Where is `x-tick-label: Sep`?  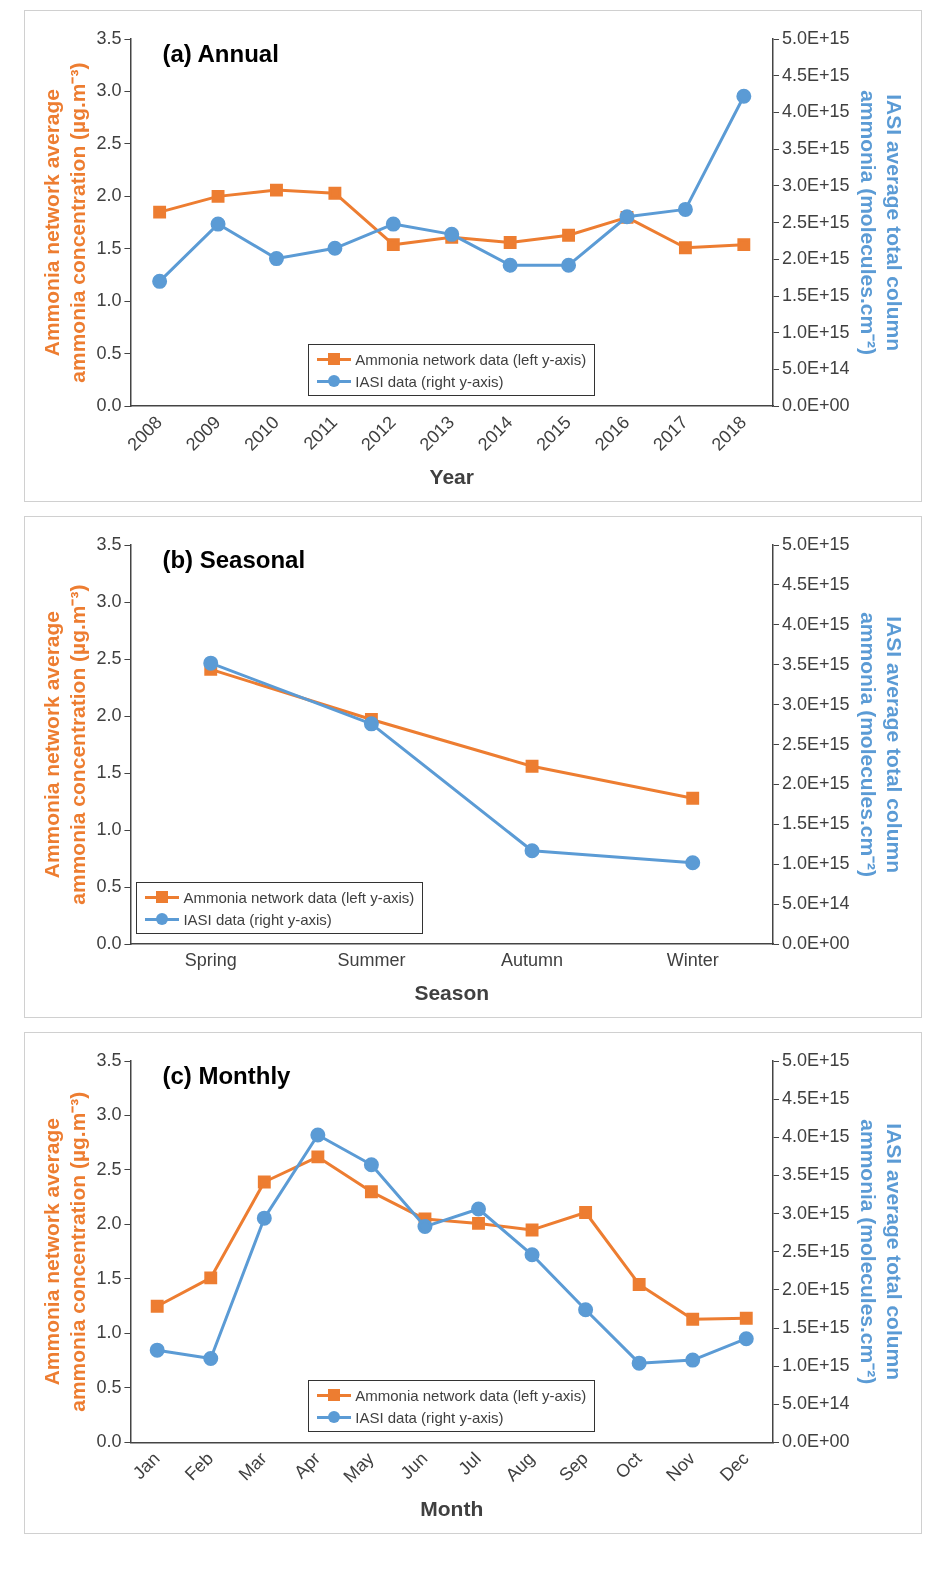 x-tick-label: Sep is located at coordinates (573, 1467).